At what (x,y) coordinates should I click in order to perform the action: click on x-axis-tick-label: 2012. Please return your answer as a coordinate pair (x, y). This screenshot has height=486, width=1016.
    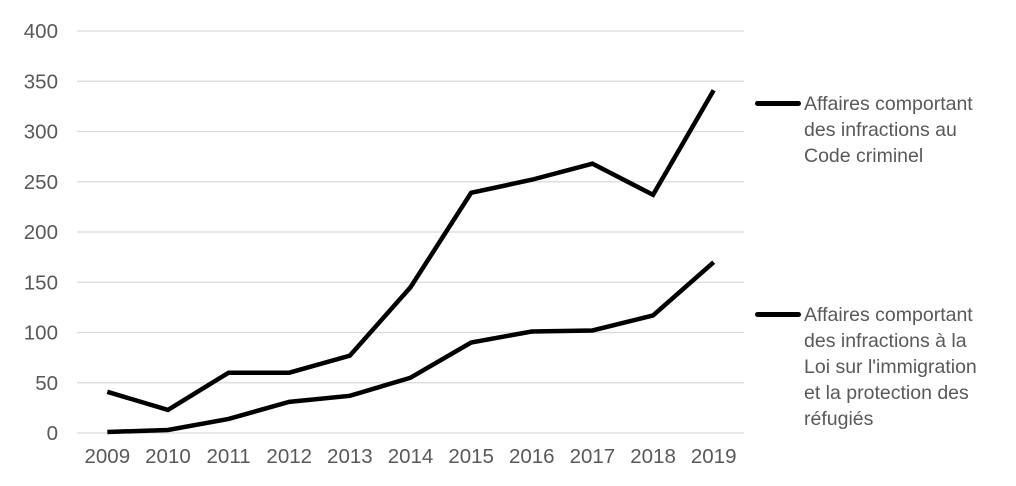
    Looking at the image, I should click on (289, 456).